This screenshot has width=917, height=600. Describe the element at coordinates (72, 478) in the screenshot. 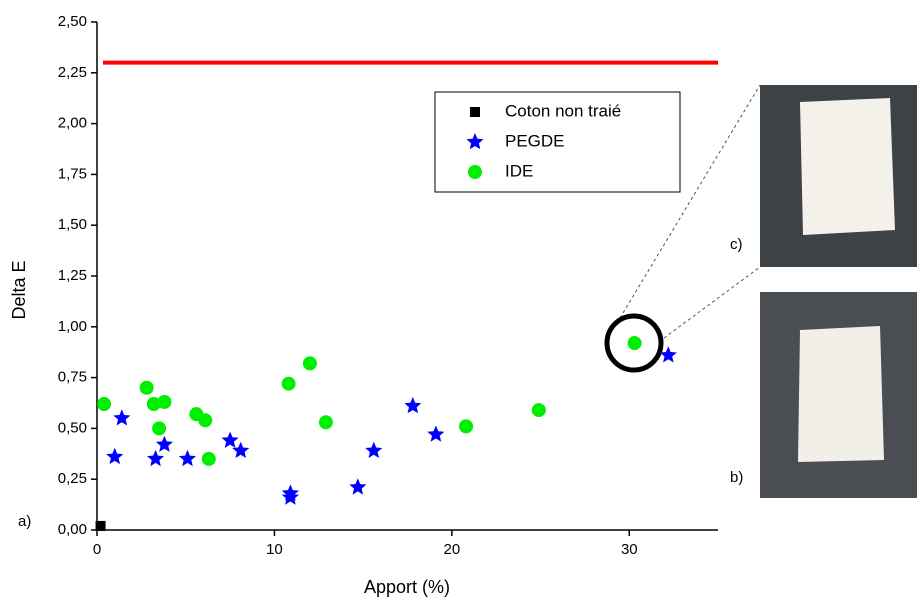

I see `y-tick-label: 0,25` at that location.